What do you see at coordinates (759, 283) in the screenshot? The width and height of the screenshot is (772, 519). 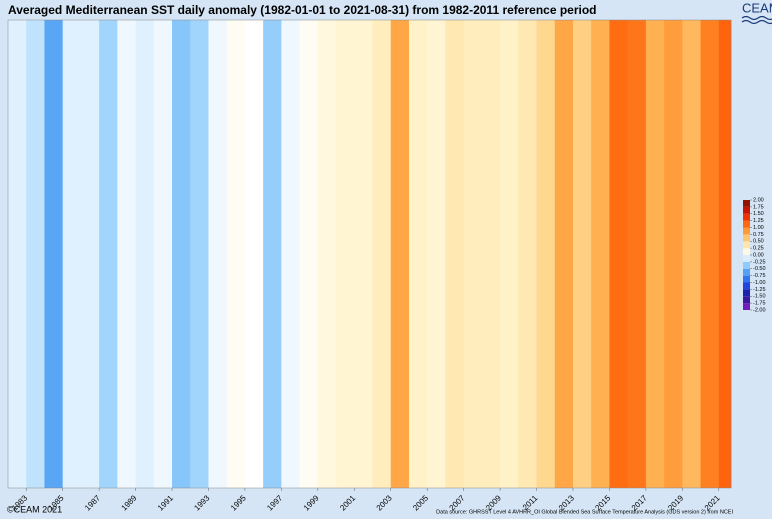 I see `colorbar-label: -1.00` at bounding box center [759, 283].